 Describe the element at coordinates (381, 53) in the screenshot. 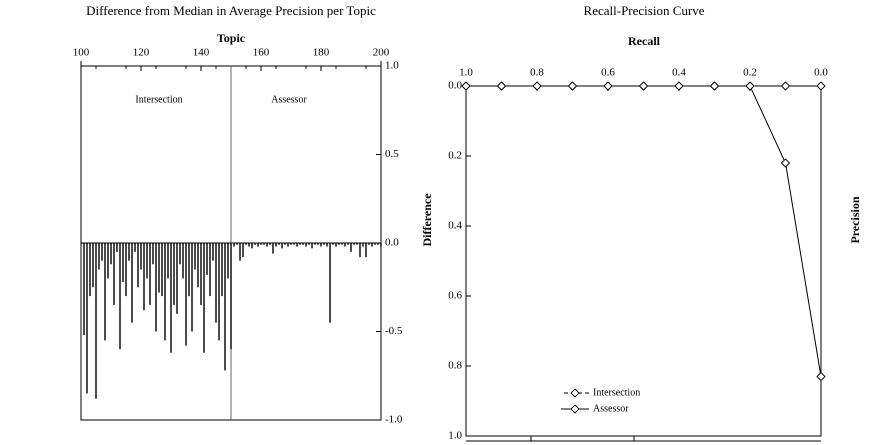

I see `dt-x-tick-label: 200` at that location.